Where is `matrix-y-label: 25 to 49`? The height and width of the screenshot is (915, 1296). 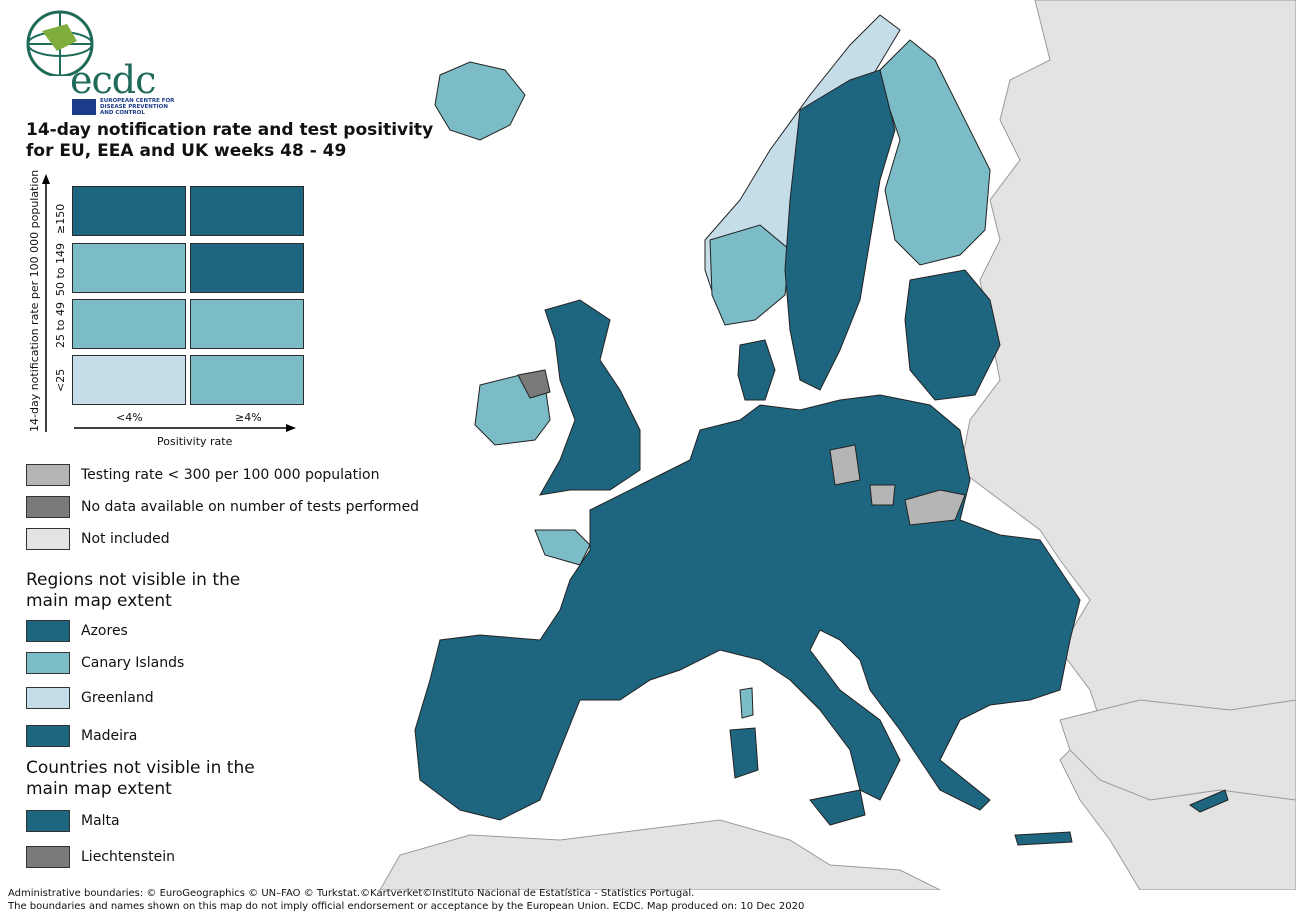 matrix-y-label: 25 to 49 is located at coordinates (60, 324).